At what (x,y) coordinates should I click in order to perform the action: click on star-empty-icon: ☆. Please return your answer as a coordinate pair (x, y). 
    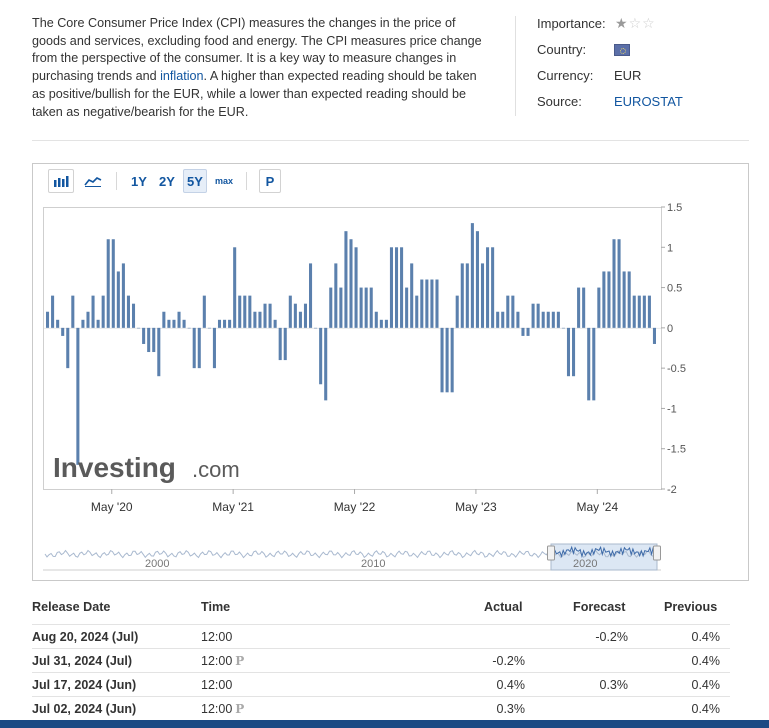
    Looking at the image, I should click on (635, 23).